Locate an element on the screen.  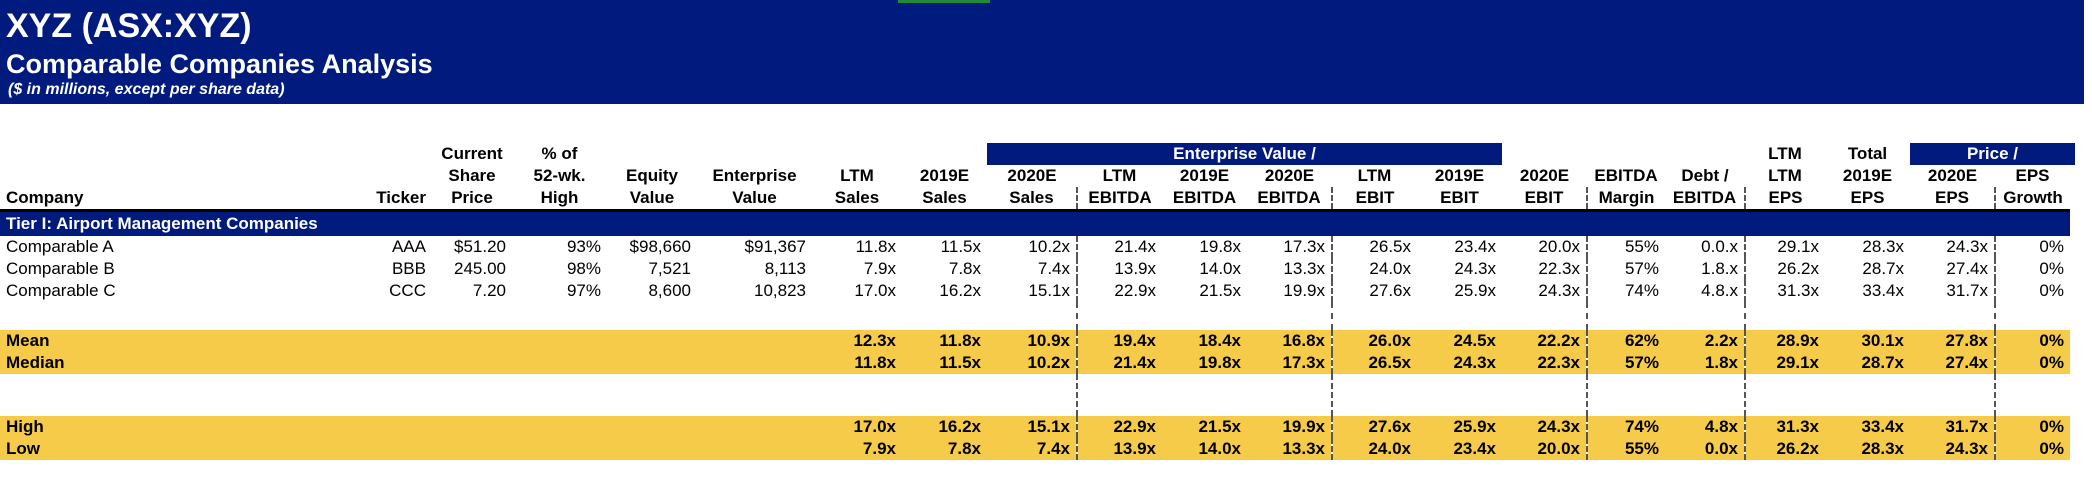
ev-cell: $91,367 is located at coordinates (775, 246).